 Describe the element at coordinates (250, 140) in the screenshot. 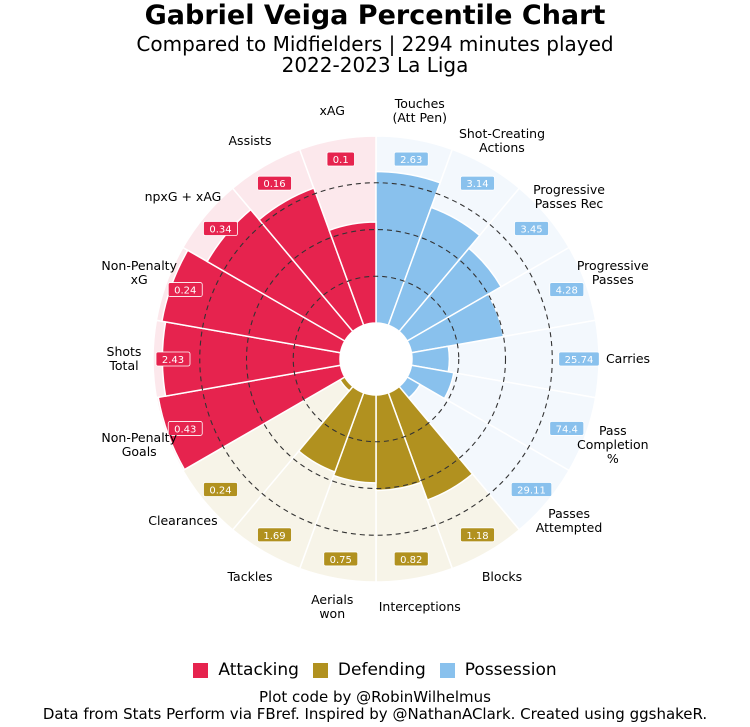

I see `metric-label-line: Assists` at that location.